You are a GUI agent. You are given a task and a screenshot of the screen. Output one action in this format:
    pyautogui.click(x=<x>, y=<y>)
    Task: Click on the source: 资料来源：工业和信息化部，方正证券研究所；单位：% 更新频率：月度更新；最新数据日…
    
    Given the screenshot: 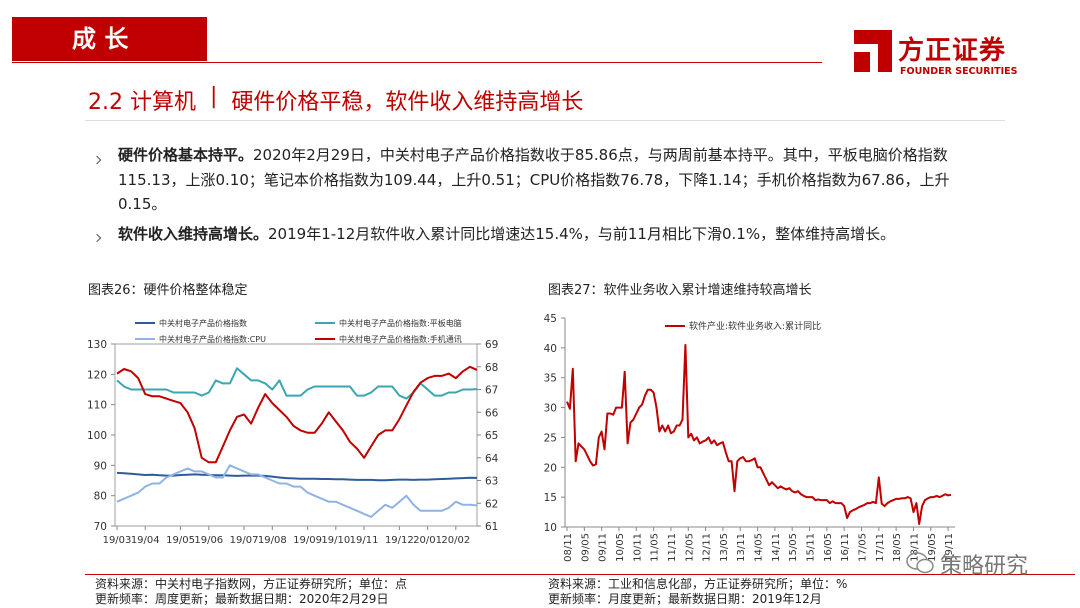 What is the action you would take?
    pyautogui.click(x=697, y=592)
    